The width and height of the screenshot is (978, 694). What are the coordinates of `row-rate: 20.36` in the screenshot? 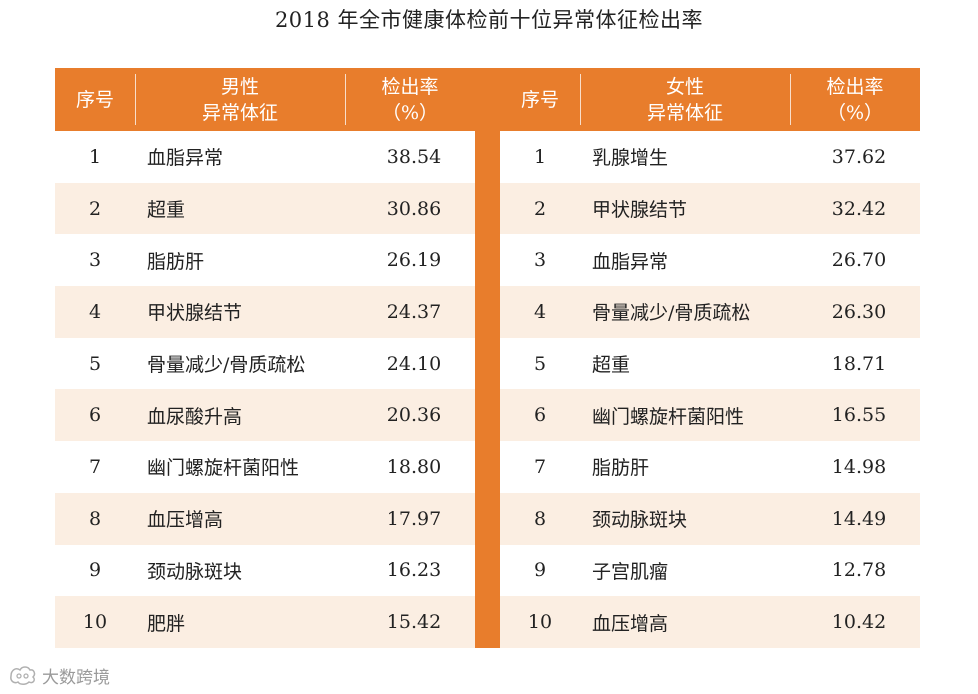 It's located at (414, 415).